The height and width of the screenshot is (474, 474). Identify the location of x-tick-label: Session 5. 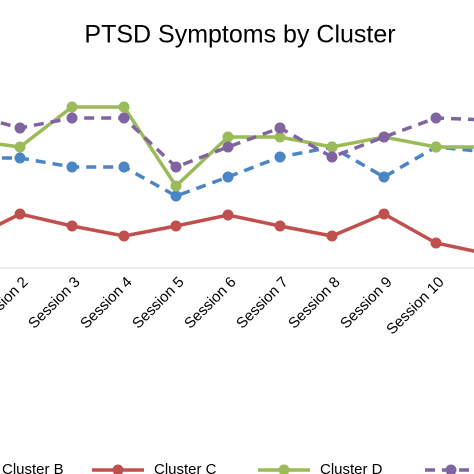
(158, 303).